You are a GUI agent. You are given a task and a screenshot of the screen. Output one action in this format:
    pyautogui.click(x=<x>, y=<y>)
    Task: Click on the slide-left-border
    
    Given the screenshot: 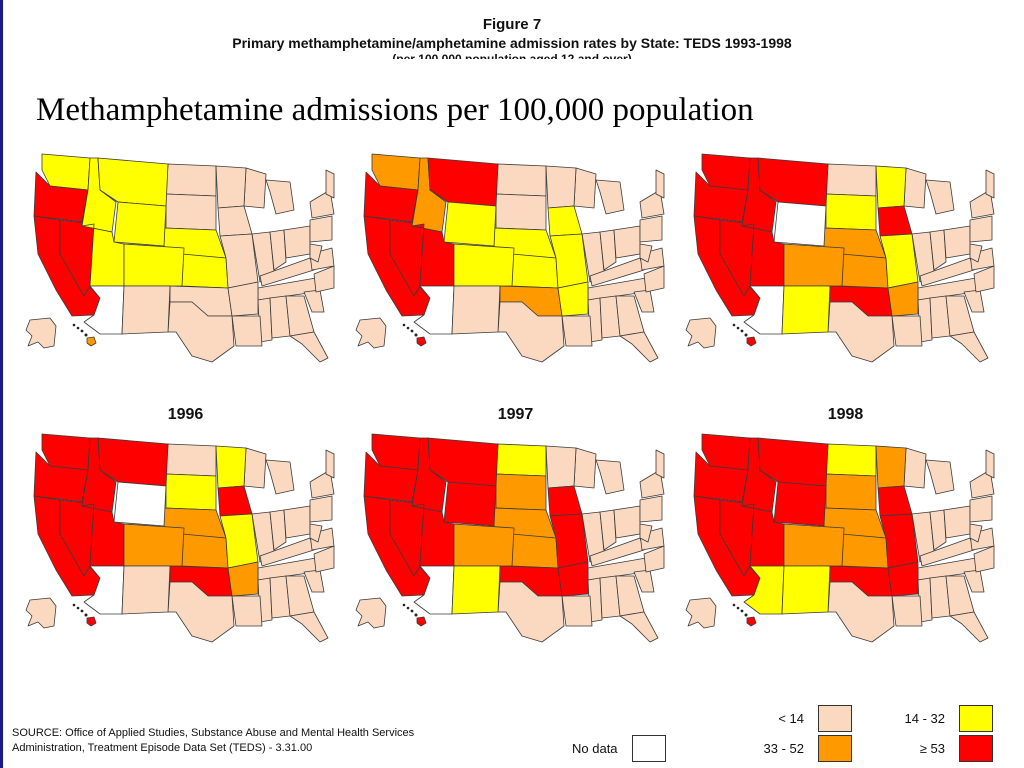 What is the action you would take?
    pyautogui.click(x=1, y=384)
    